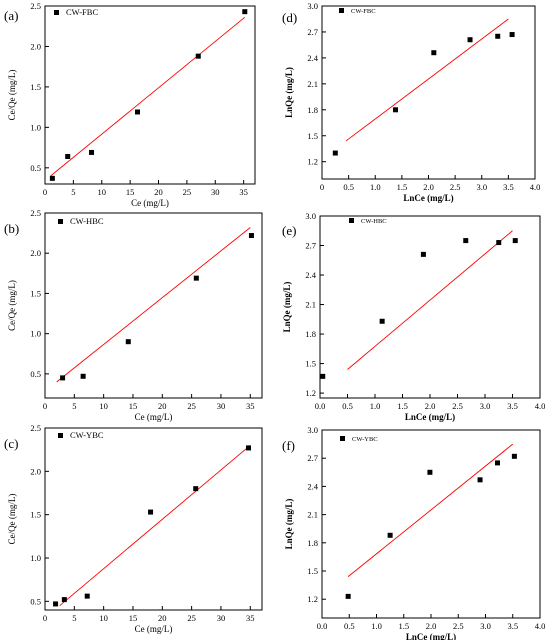 This screenshot has height=640, width=550. Describe the element at coordinates (289, 17) in the screenshot. I see `panel-label: (d)` at that location.